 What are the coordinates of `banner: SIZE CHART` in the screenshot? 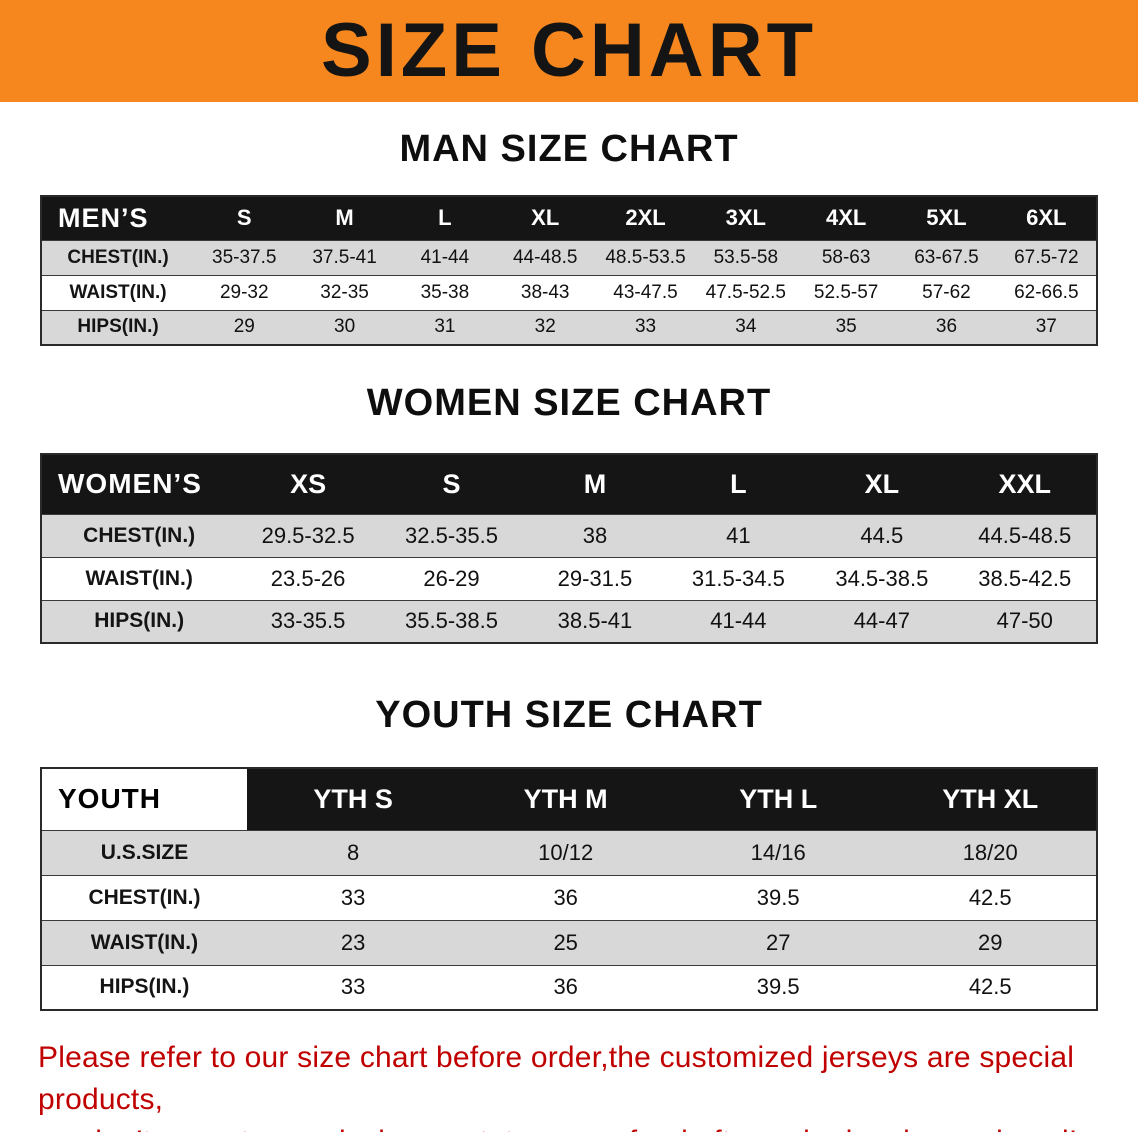 It's located at (569, 51).